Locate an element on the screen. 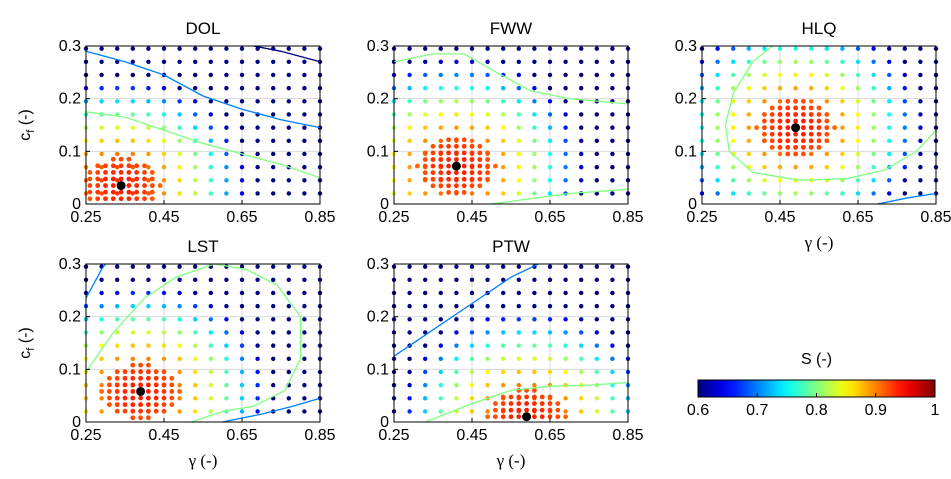  panel-title: PTW is located at coordinates (511, 246).